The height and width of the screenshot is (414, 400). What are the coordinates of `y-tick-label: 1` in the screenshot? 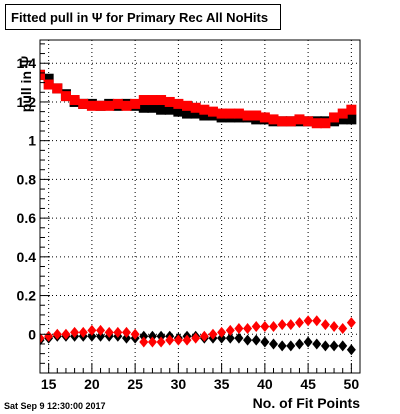 It's located at (32, 141).